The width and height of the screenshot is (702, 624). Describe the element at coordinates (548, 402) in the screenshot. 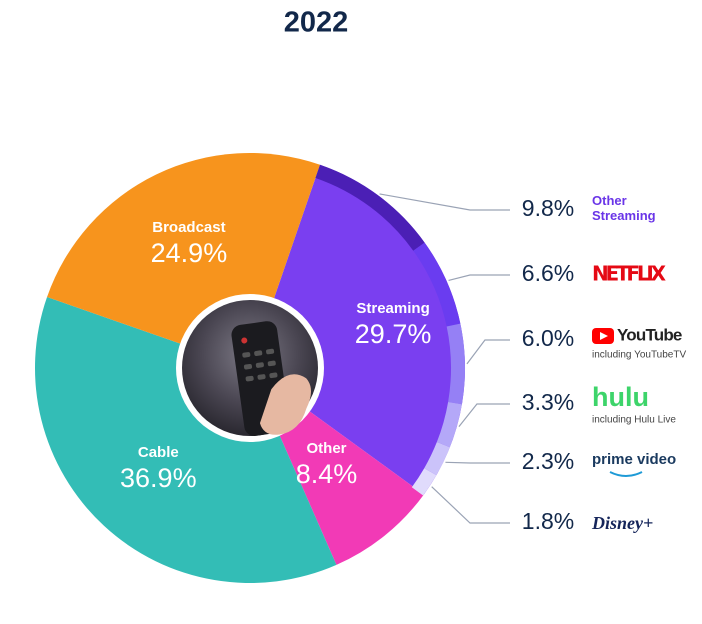

I see `breakdown-value: 3.3%` at that location.